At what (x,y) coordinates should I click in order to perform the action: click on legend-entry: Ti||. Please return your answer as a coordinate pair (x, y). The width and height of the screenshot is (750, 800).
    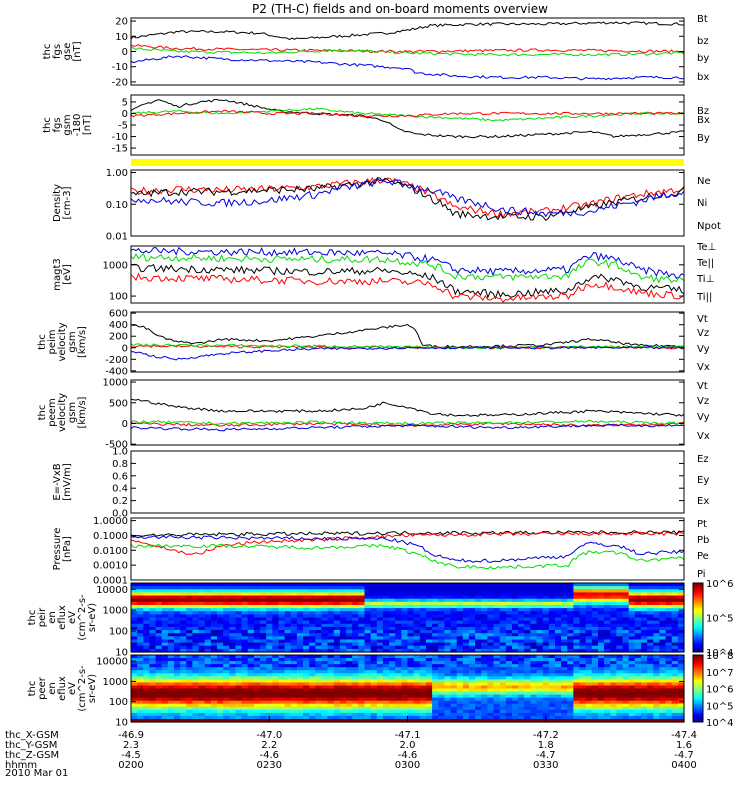
    Looking at the image, I should click on (704, 297).